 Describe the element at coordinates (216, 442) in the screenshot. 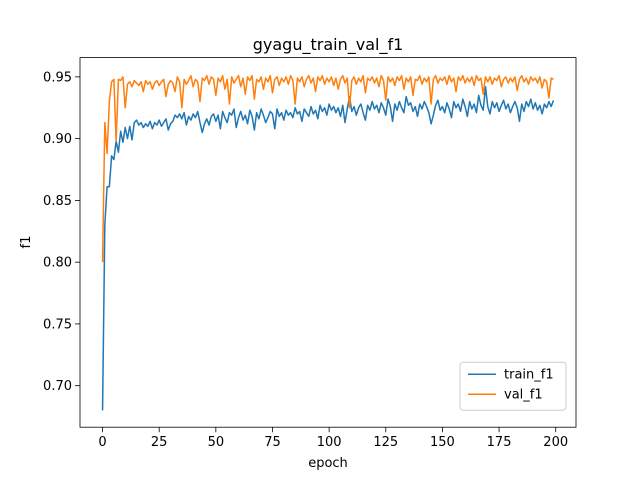

I see `x-tick-label: 50` at that location.